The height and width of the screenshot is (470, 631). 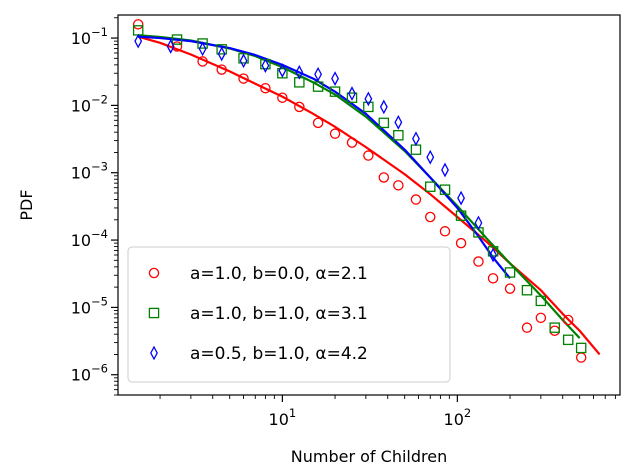 I want to click on legend-box, so click(x=289, y=314).